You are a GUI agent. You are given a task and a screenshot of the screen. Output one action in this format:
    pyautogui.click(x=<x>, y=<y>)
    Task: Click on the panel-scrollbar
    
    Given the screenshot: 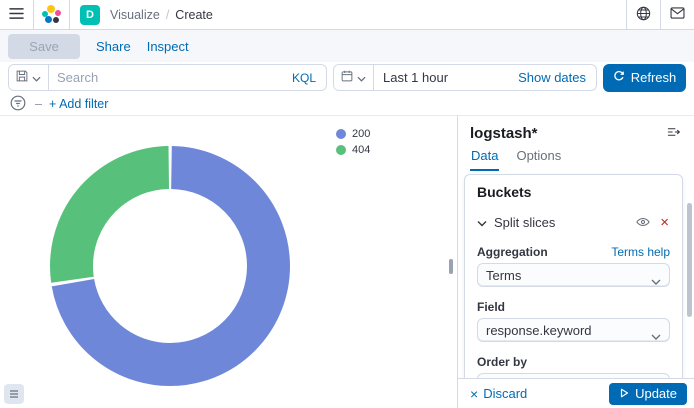 What is the action you would take?
    pyautogui.click(x=689, y=260)
    